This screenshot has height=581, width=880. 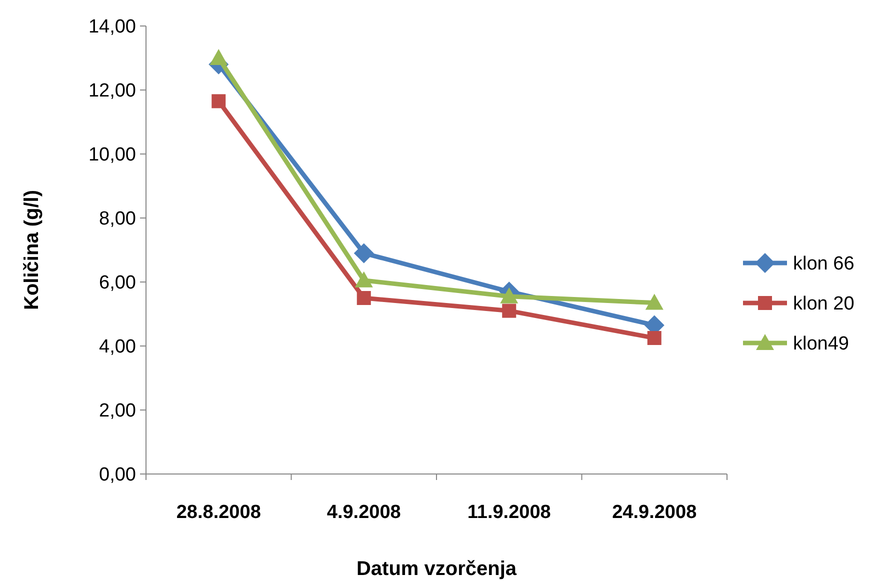 What do you see at coordinates (112, 27) in the screenshot?
I see `y-tick-label: 14,00` at bounding box center [112, 27].